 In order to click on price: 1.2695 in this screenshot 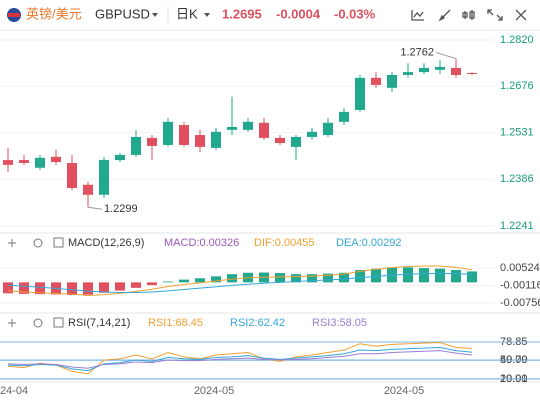, I will do `click(242, 13)`.